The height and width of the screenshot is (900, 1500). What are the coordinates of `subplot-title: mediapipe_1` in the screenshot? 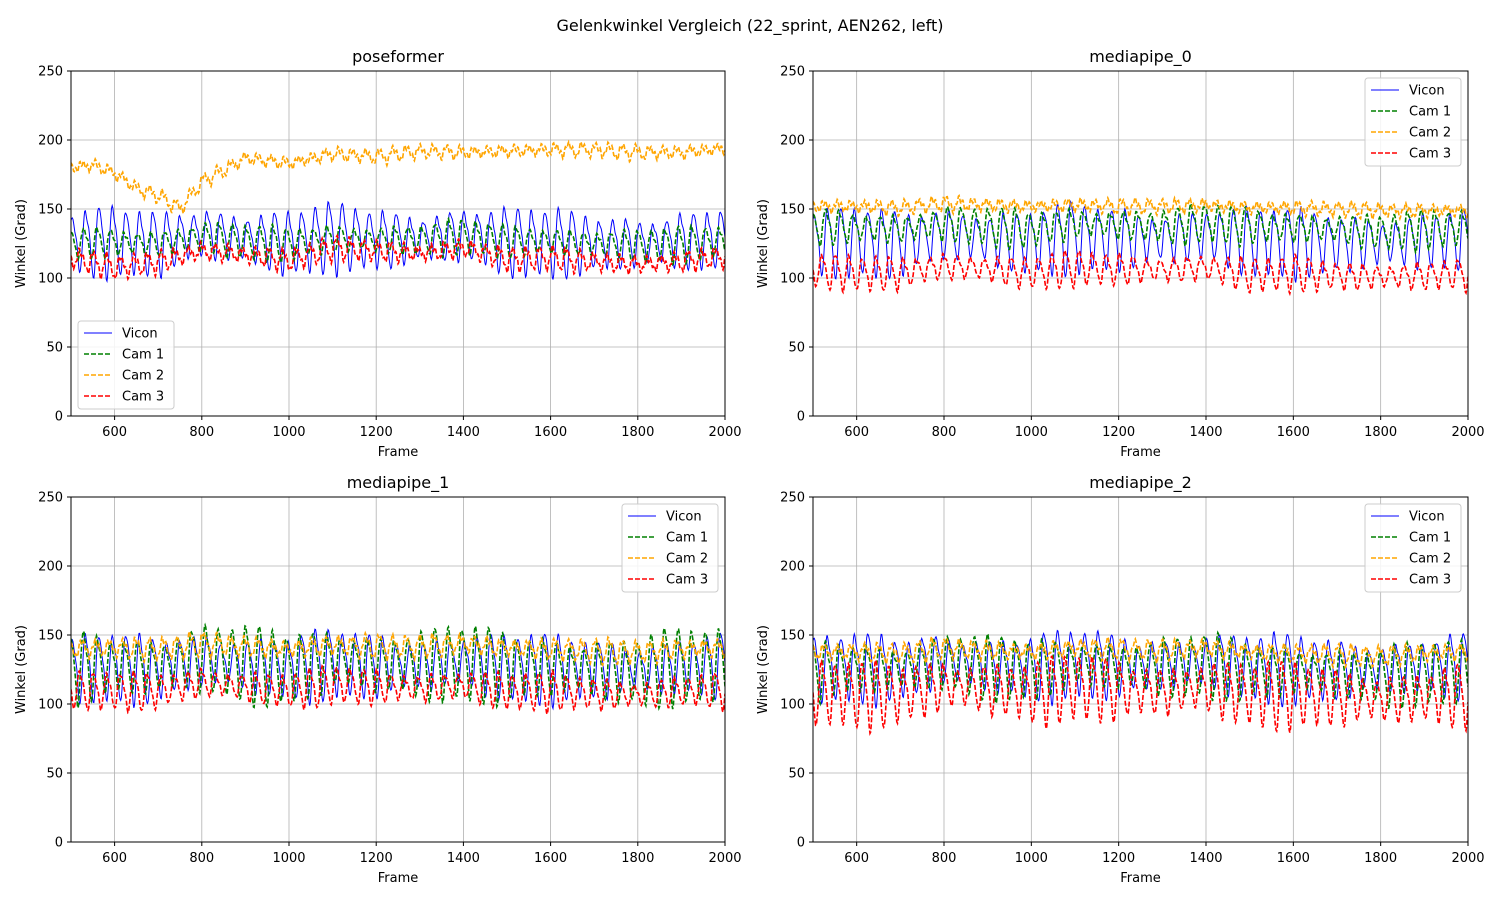 It's located at (398, 483).